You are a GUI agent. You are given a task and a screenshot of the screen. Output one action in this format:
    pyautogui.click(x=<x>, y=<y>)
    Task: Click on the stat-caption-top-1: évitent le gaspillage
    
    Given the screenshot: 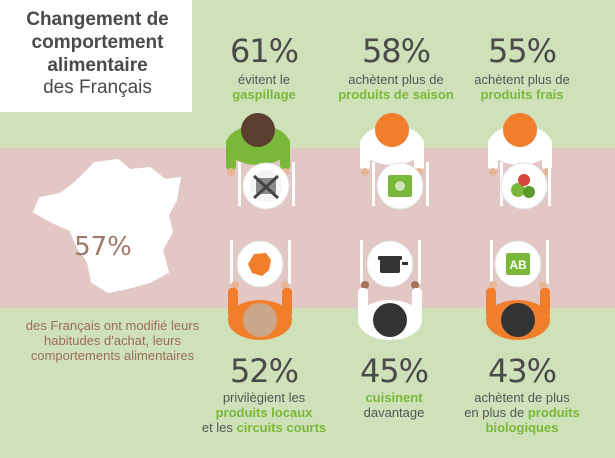 What is the action you would take?
    pyautogui.click(x=264, y=87)
    